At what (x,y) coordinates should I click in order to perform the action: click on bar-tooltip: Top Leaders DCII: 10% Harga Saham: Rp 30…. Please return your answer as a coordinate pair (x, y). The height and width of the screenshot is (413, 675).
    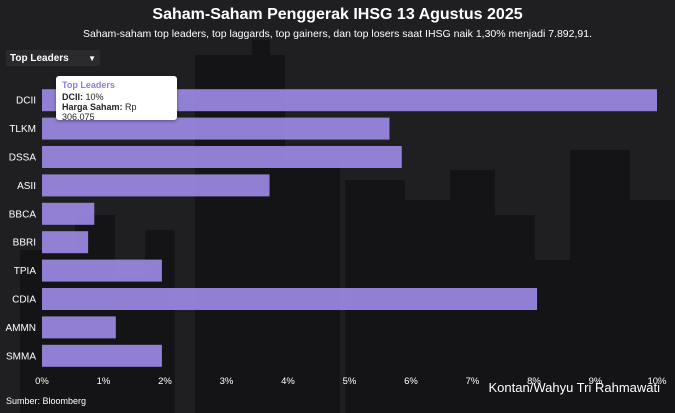
    Looking at the image, I should click on (116, 99).